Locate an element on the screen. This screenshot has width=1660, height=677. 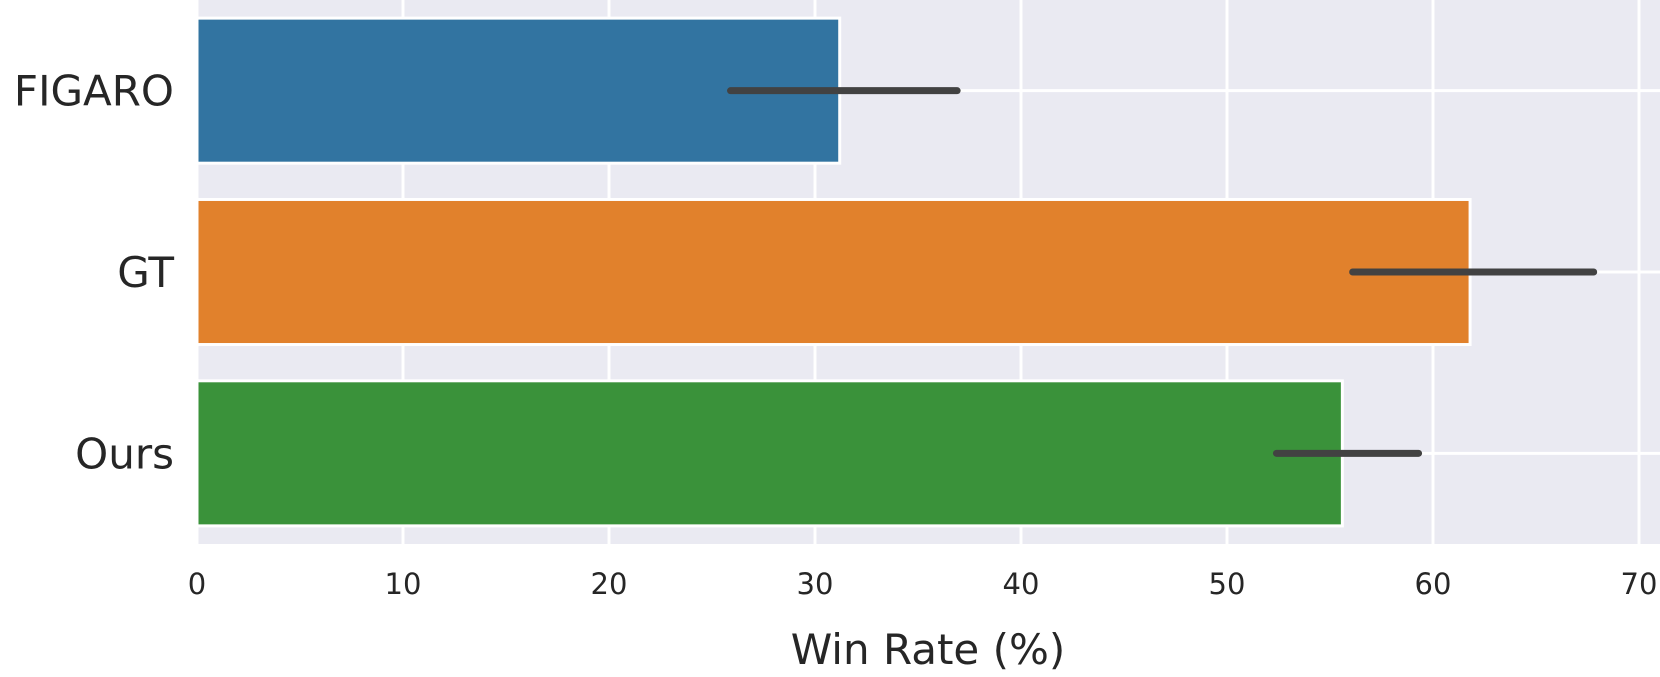
x-tick-label: 60 is located at coordinates (1433, 584).